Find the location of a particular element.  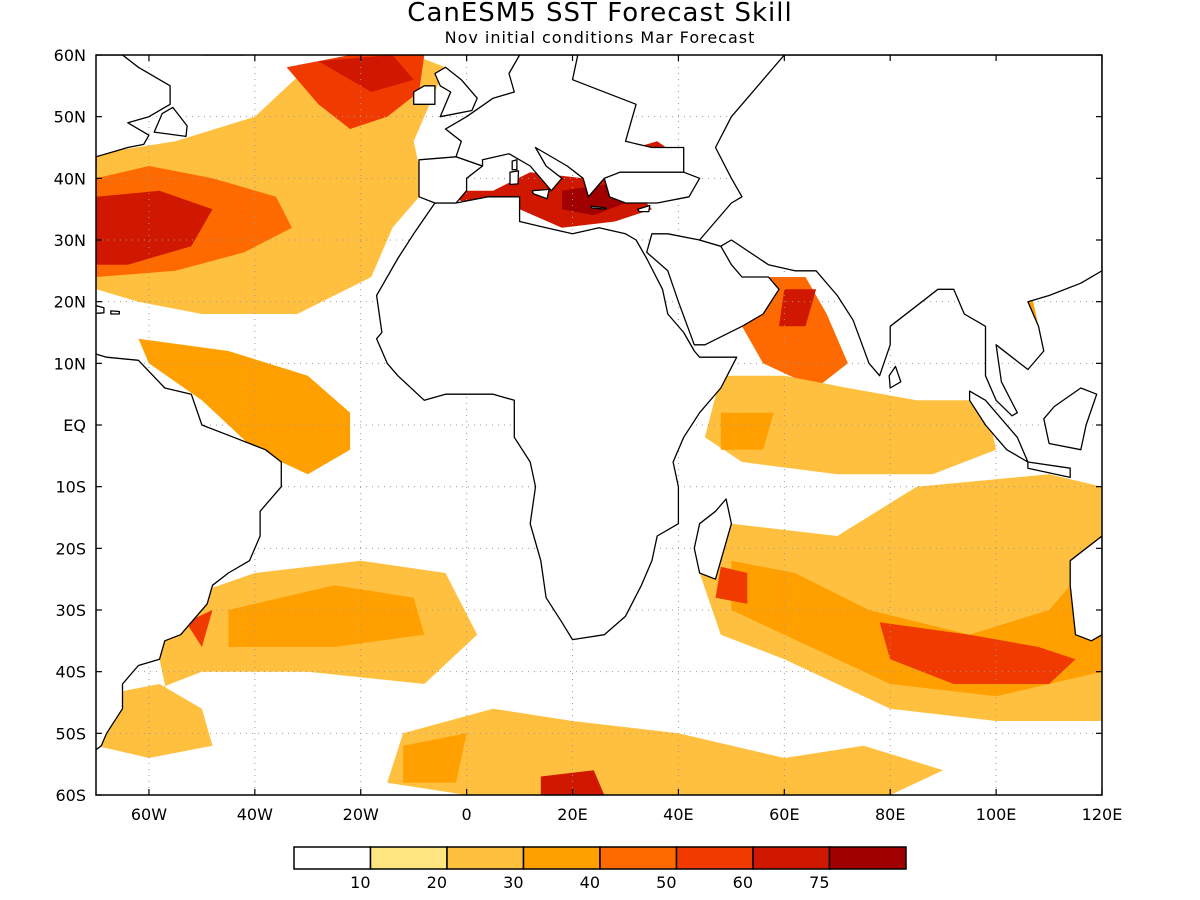

lon-tick-label: 20W is located at coordinates (361, 814).